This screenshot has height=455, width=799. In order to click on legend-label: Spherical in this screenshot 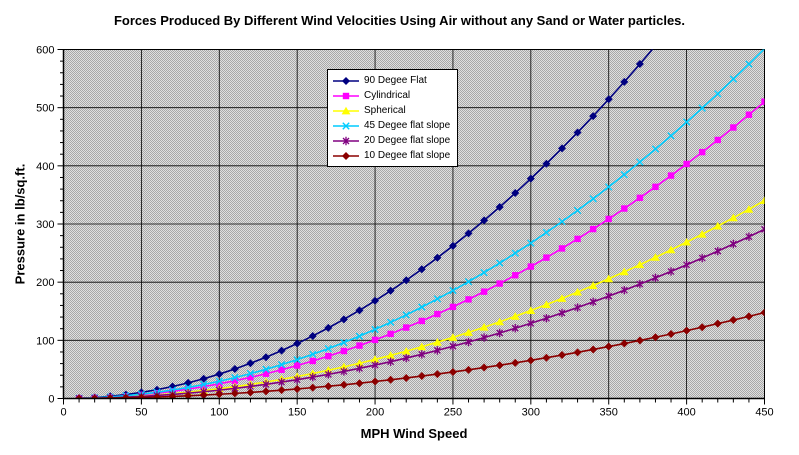, I will do `click(385, 110)`.